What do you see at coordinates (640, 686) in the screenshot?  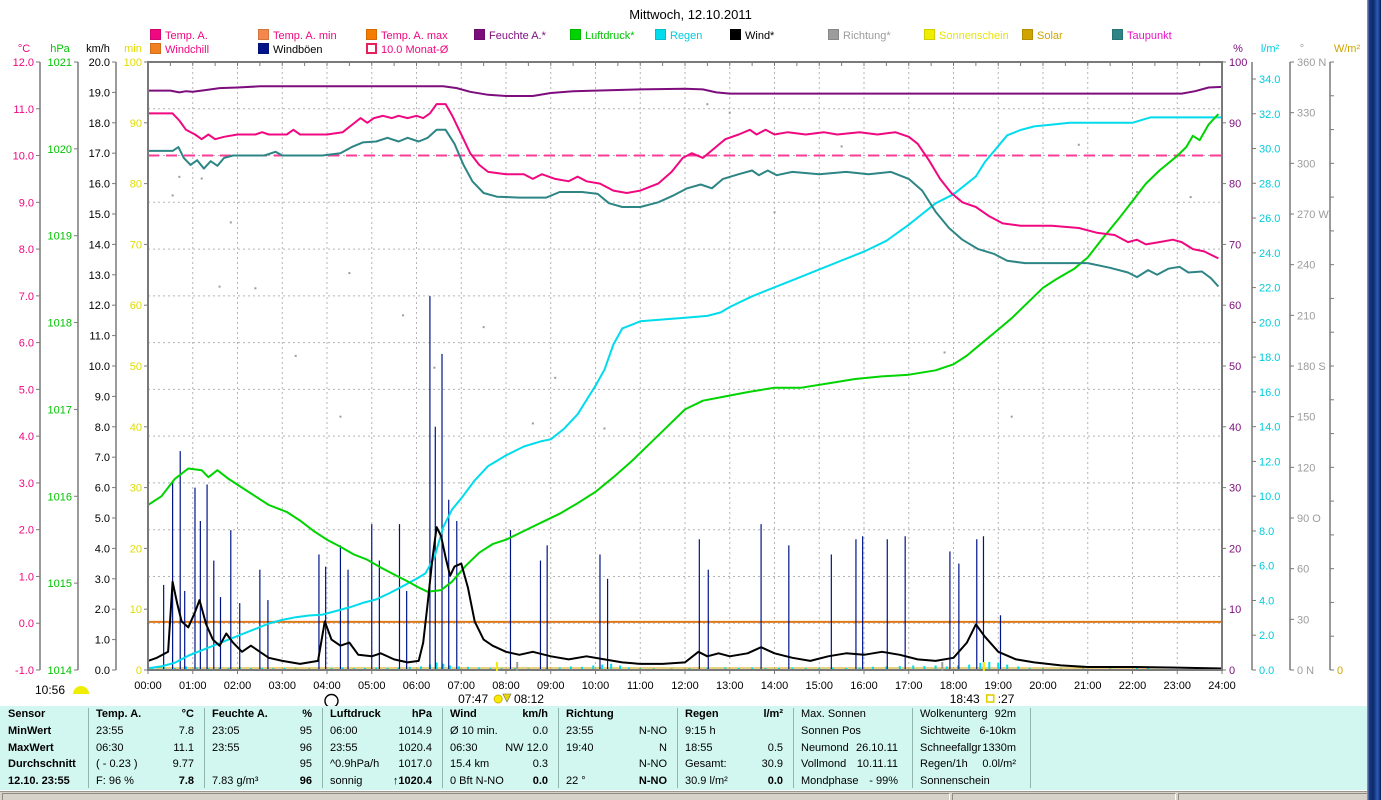 I see `x-axis-label: 11:00` at bounding box center [640, 686].